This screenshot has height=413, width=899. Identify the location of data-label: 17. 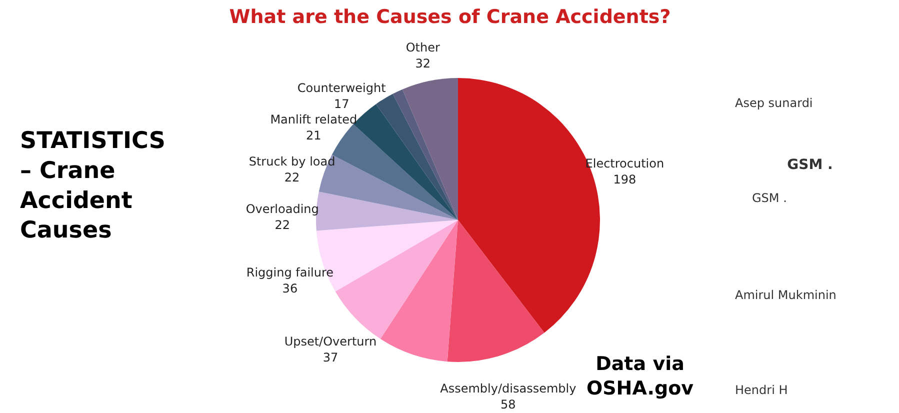
(342, 103).